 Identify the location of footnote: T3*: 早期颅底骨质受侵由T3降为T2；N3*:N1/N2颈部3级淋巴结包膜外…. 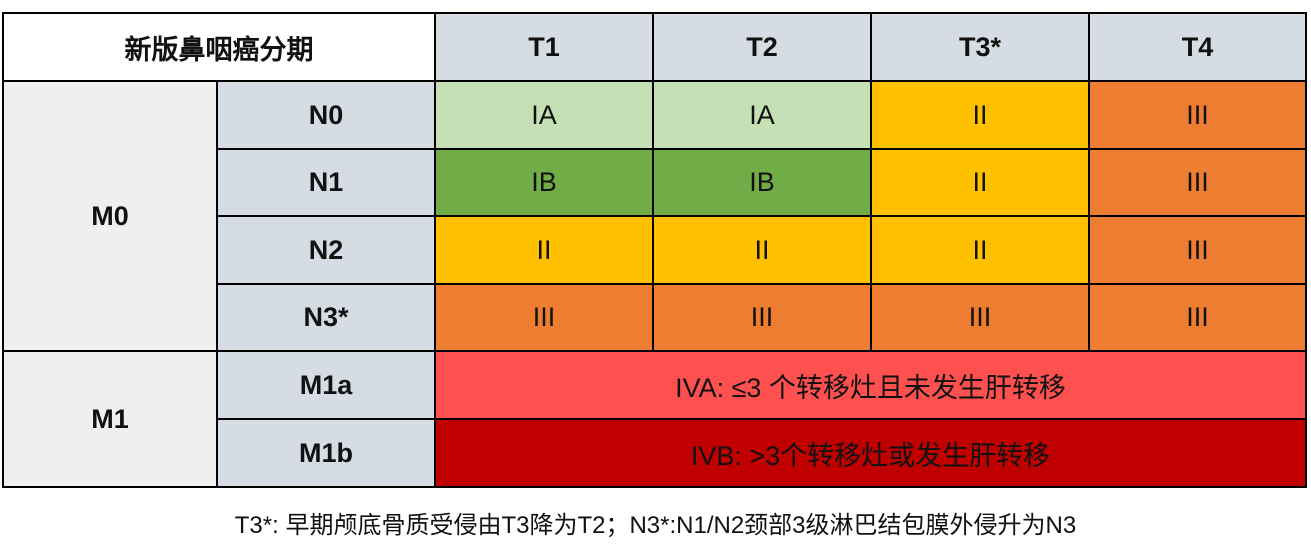
(655, 525).